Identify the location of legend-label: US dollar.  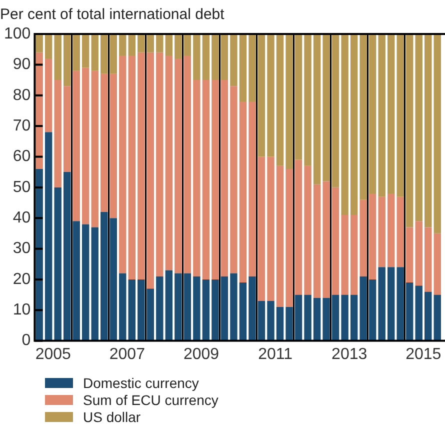
(112, 416).